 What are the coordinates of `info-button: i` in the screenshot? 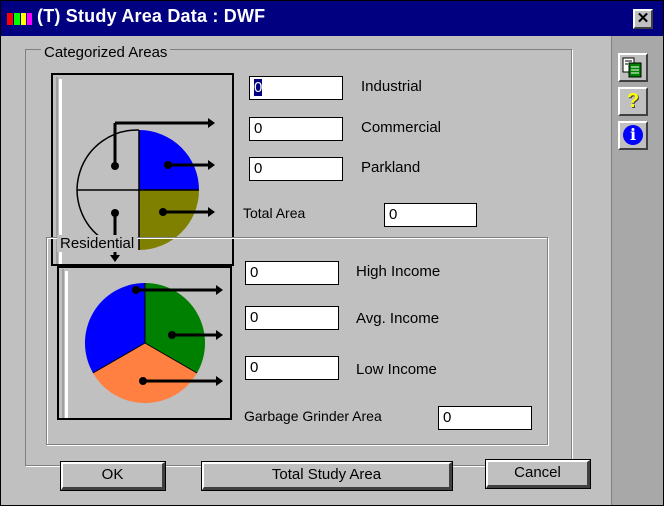 It's located at (633, 135).